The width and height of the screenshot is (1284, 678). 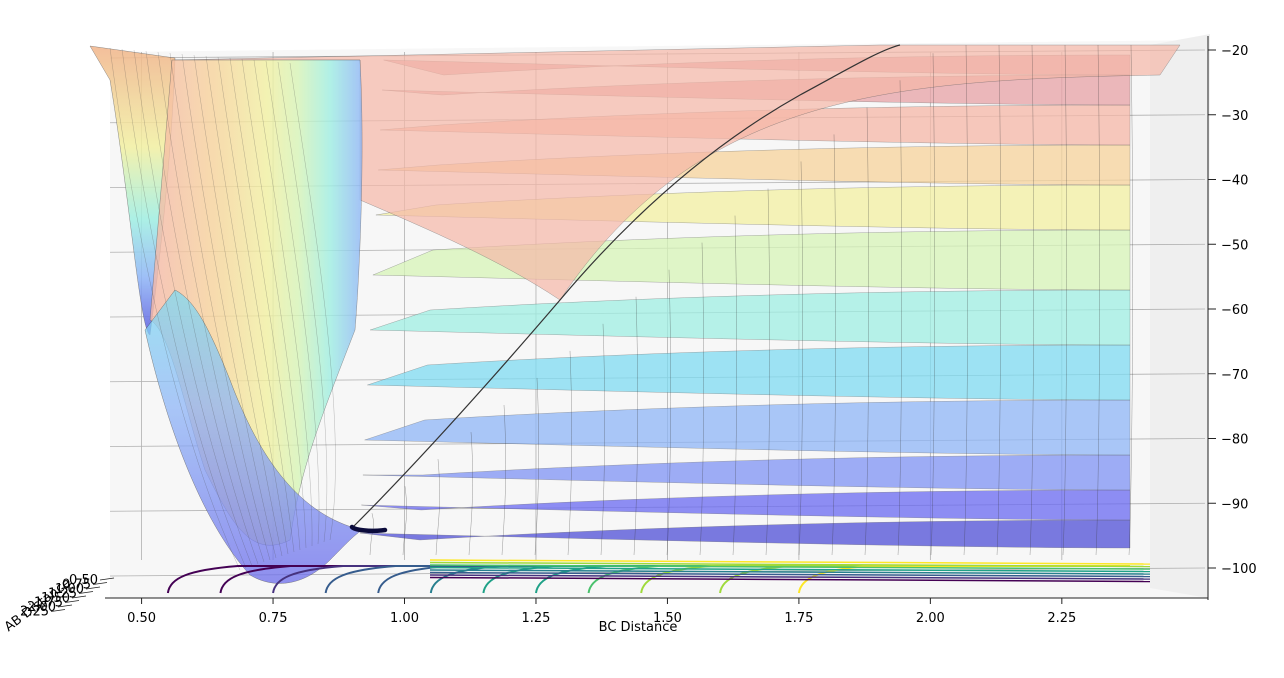 I want to click on x-tick-label: 1.25, so click(x=535, y=618).